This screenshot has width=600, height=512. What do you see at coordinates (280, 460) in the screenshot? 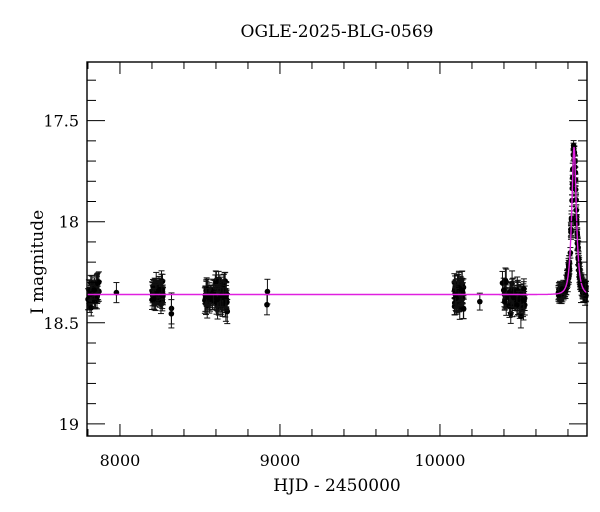
I see `x-tick-label: 9000` at bounding box center [280, 460].